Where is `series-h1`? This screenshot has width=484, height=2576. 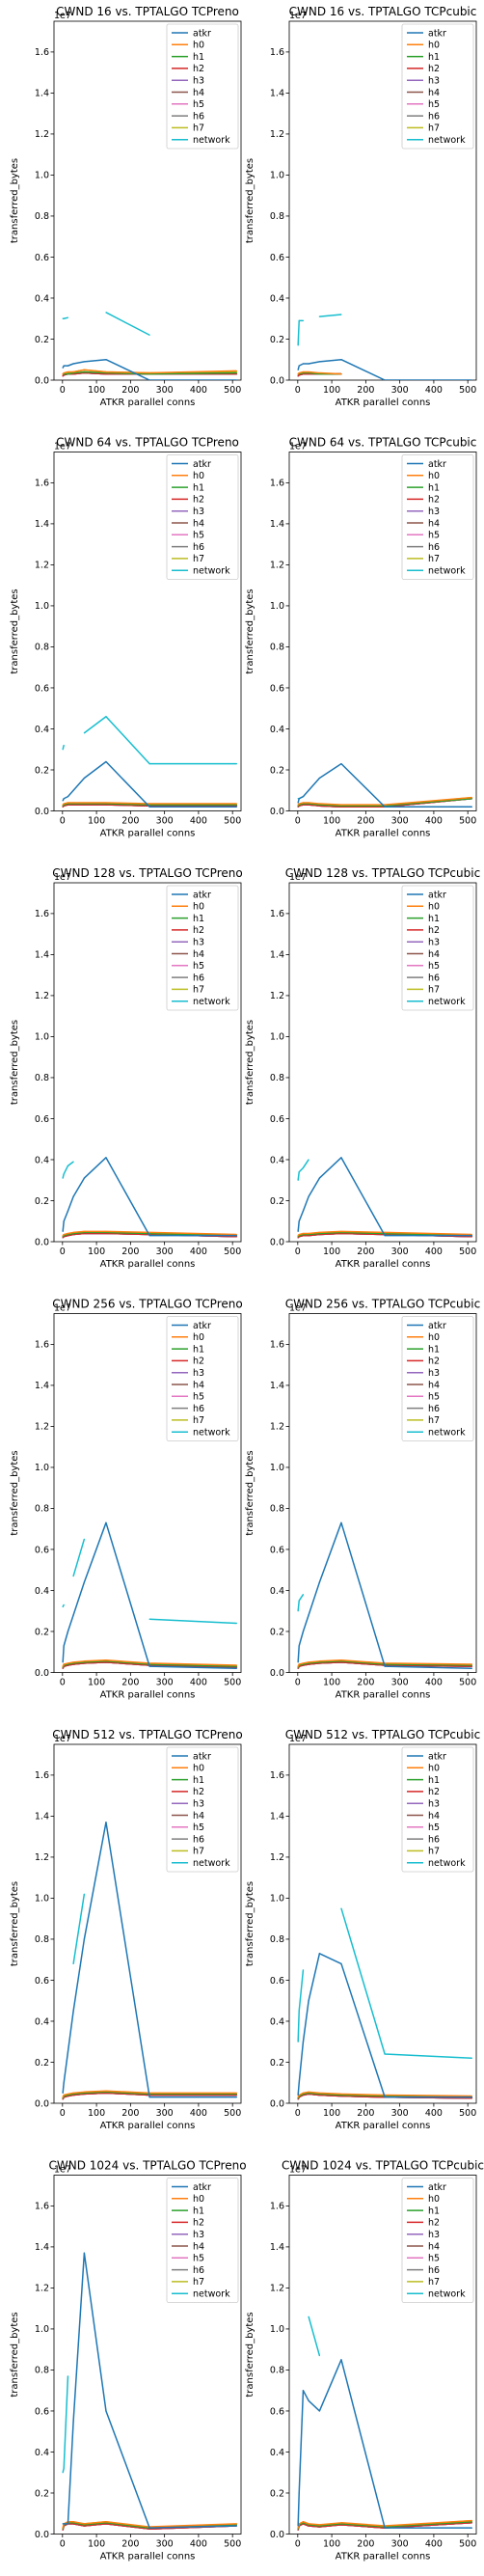
series-h1 is located at coordinates (150, 805).